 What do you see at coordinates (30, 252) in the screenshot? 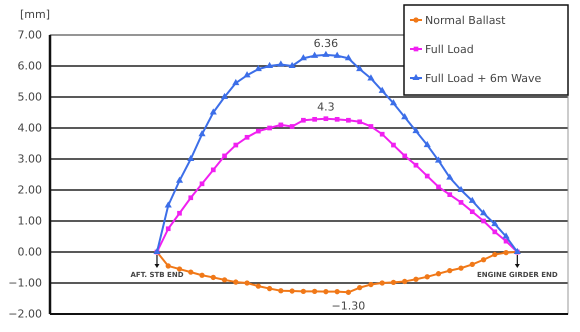
I see `y-tick-label: 0.00` at bounding box center [30, 252].